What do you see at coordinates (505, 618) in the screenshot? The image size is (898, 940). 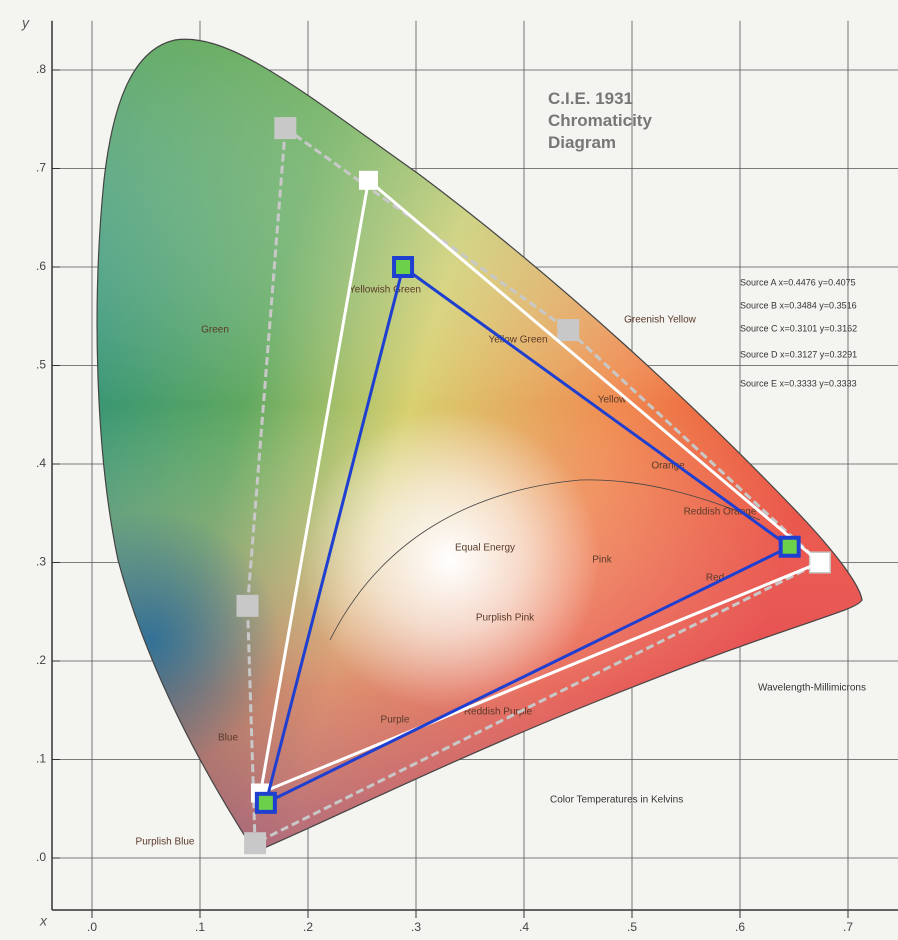 I see `region-label: Purplish Pink` at bounding box center [505, 618].